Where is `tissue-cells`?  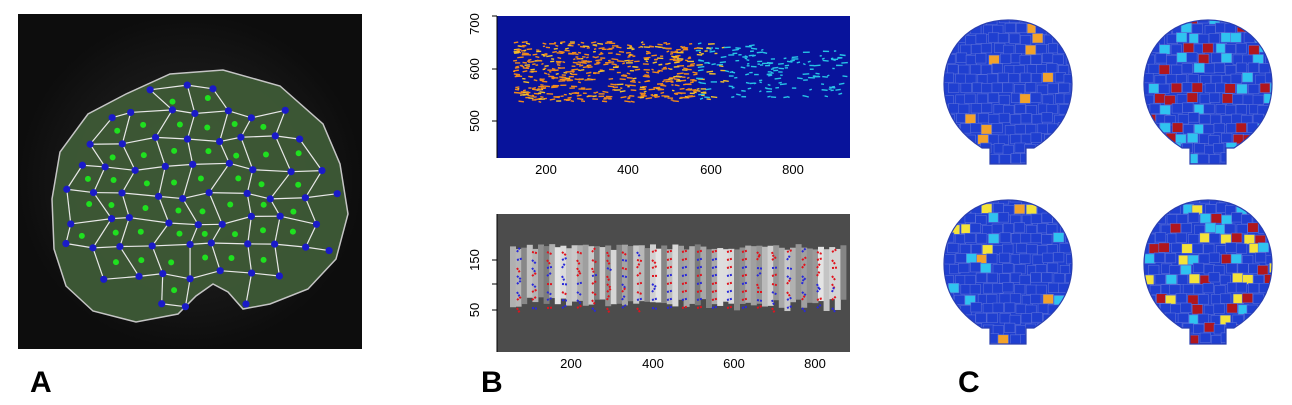 tissue-cells is located at coordinates (1208, 92).